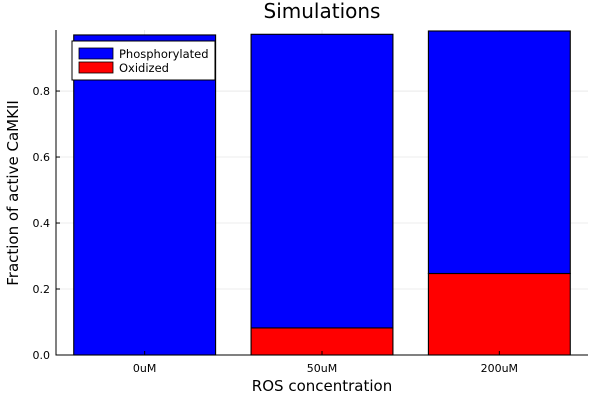 The image size is (600, 400). Describe the element at coordinates (322, 368) in the screenshot. I see `x-tick-label: 50uM` at that location.